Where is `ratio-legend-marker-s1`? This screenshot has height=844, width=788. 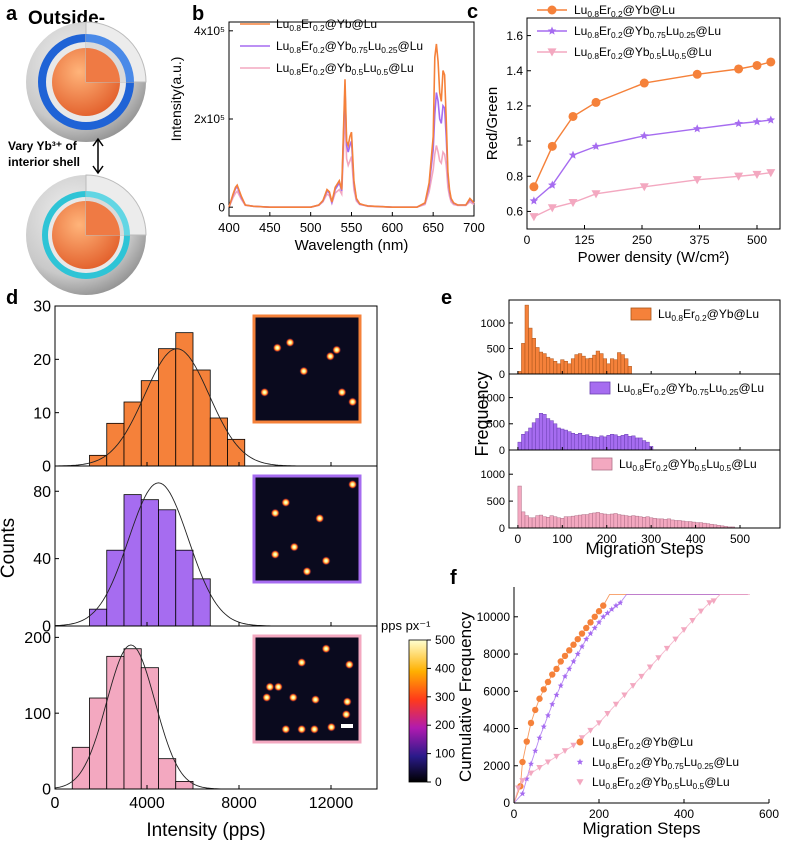 ratio-legend-marker-s1 is located at coordinates (552, 10).